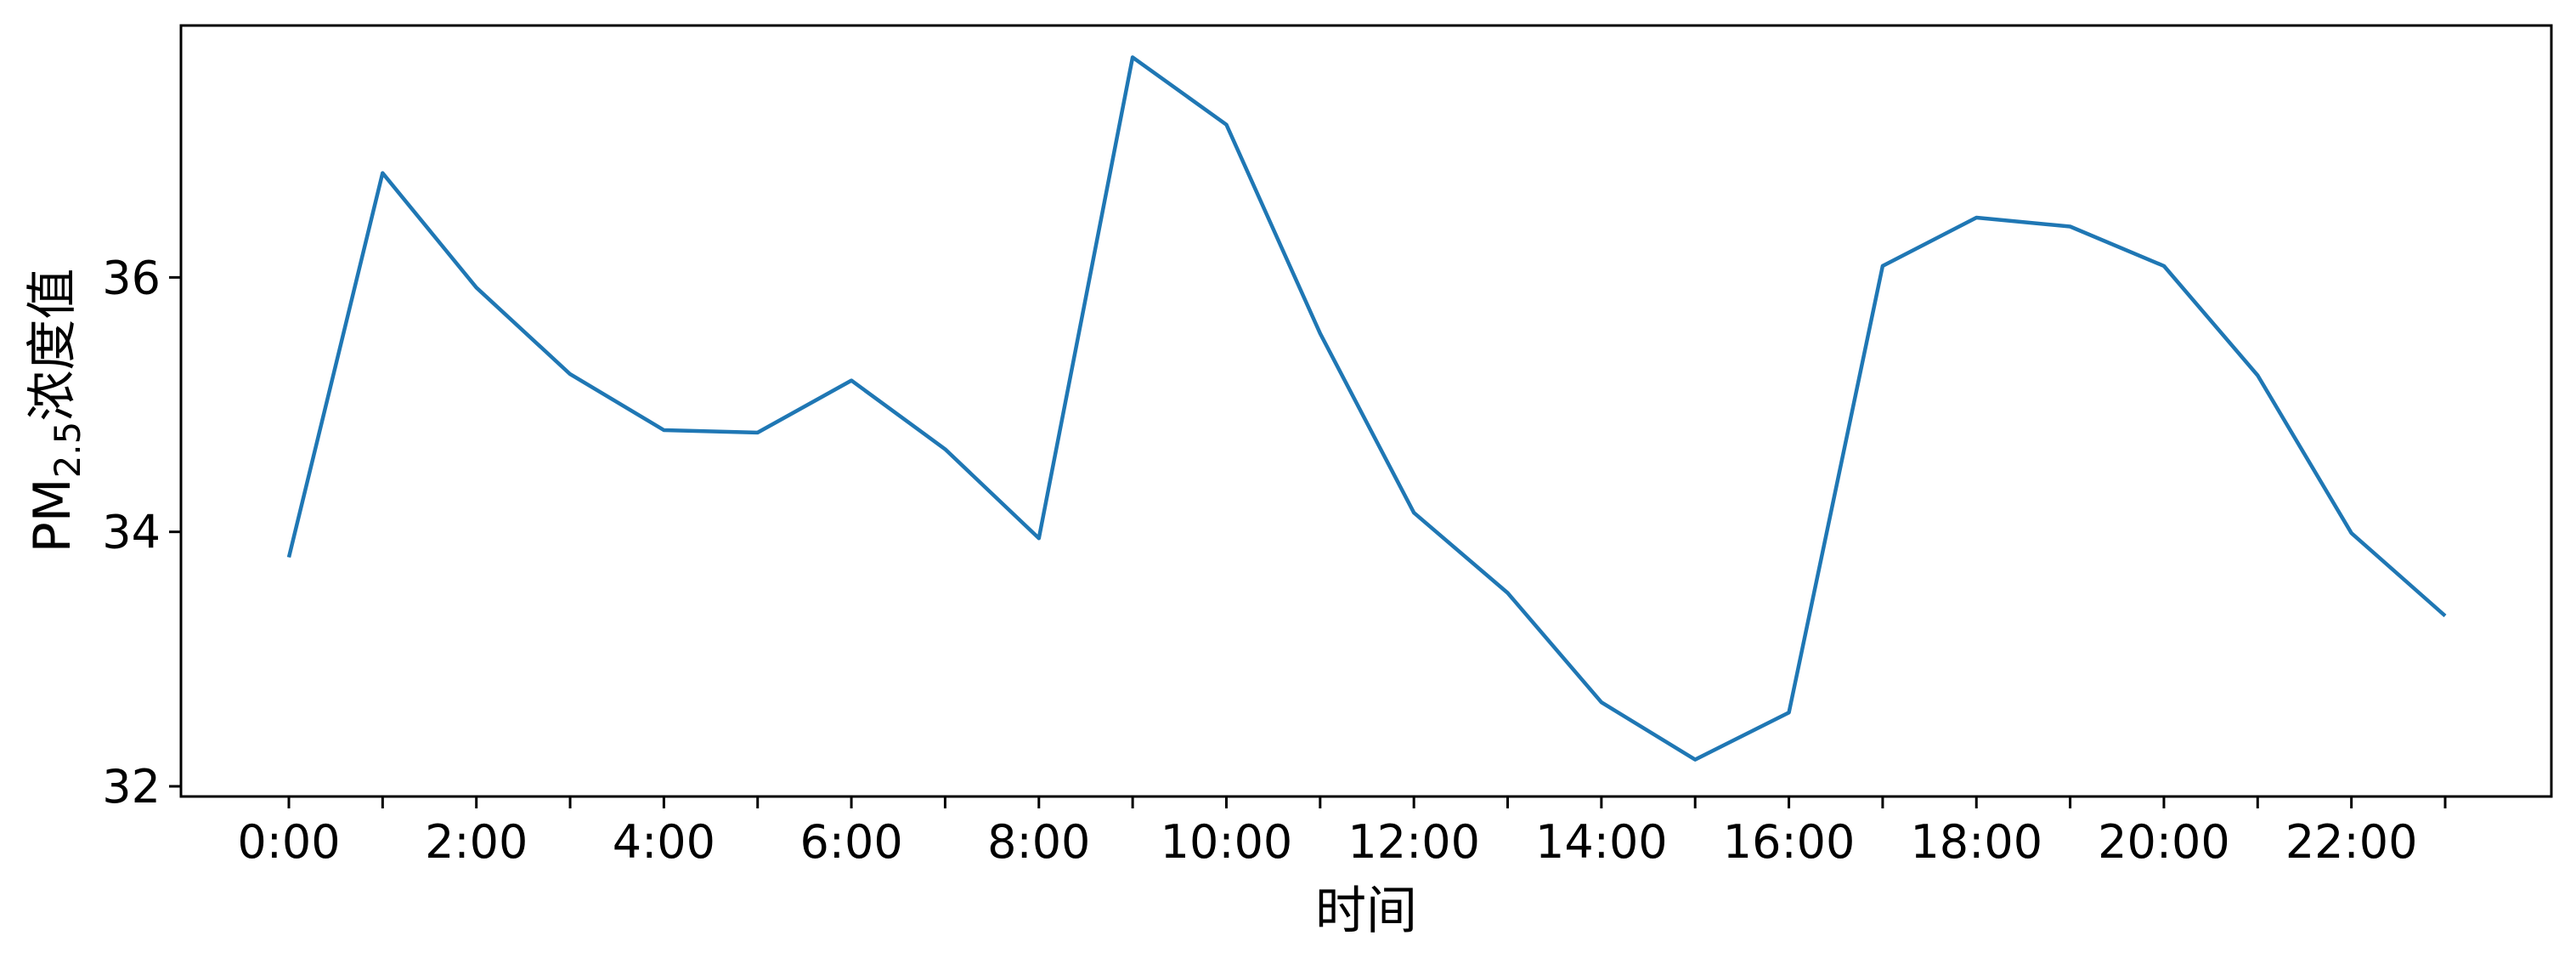 The width and height of the screenshot is (2576, 958). I want to click on x-tick-label: 6:00, so click(850, 842).